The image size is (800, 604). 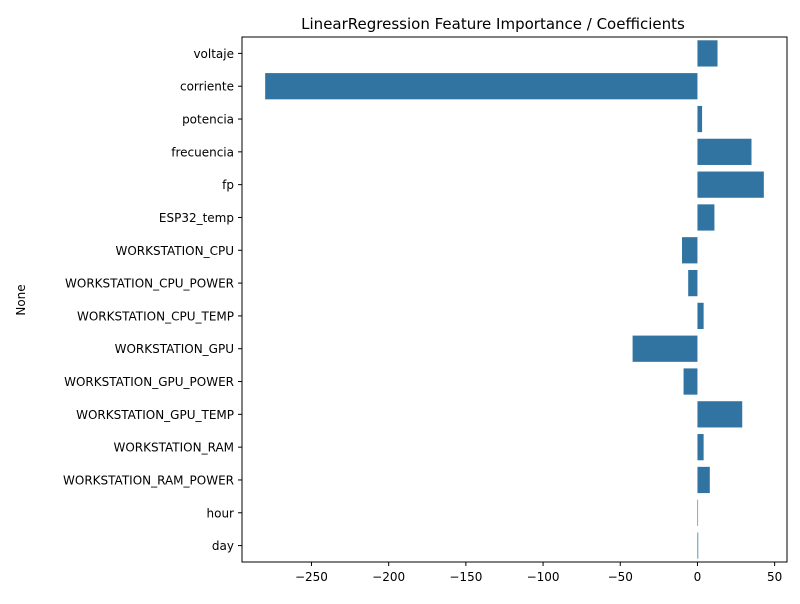 What do you see at coordinates (311, 577) in the screenshot?
I see `x-tick-label: −250` at bounding box center [311, 577].